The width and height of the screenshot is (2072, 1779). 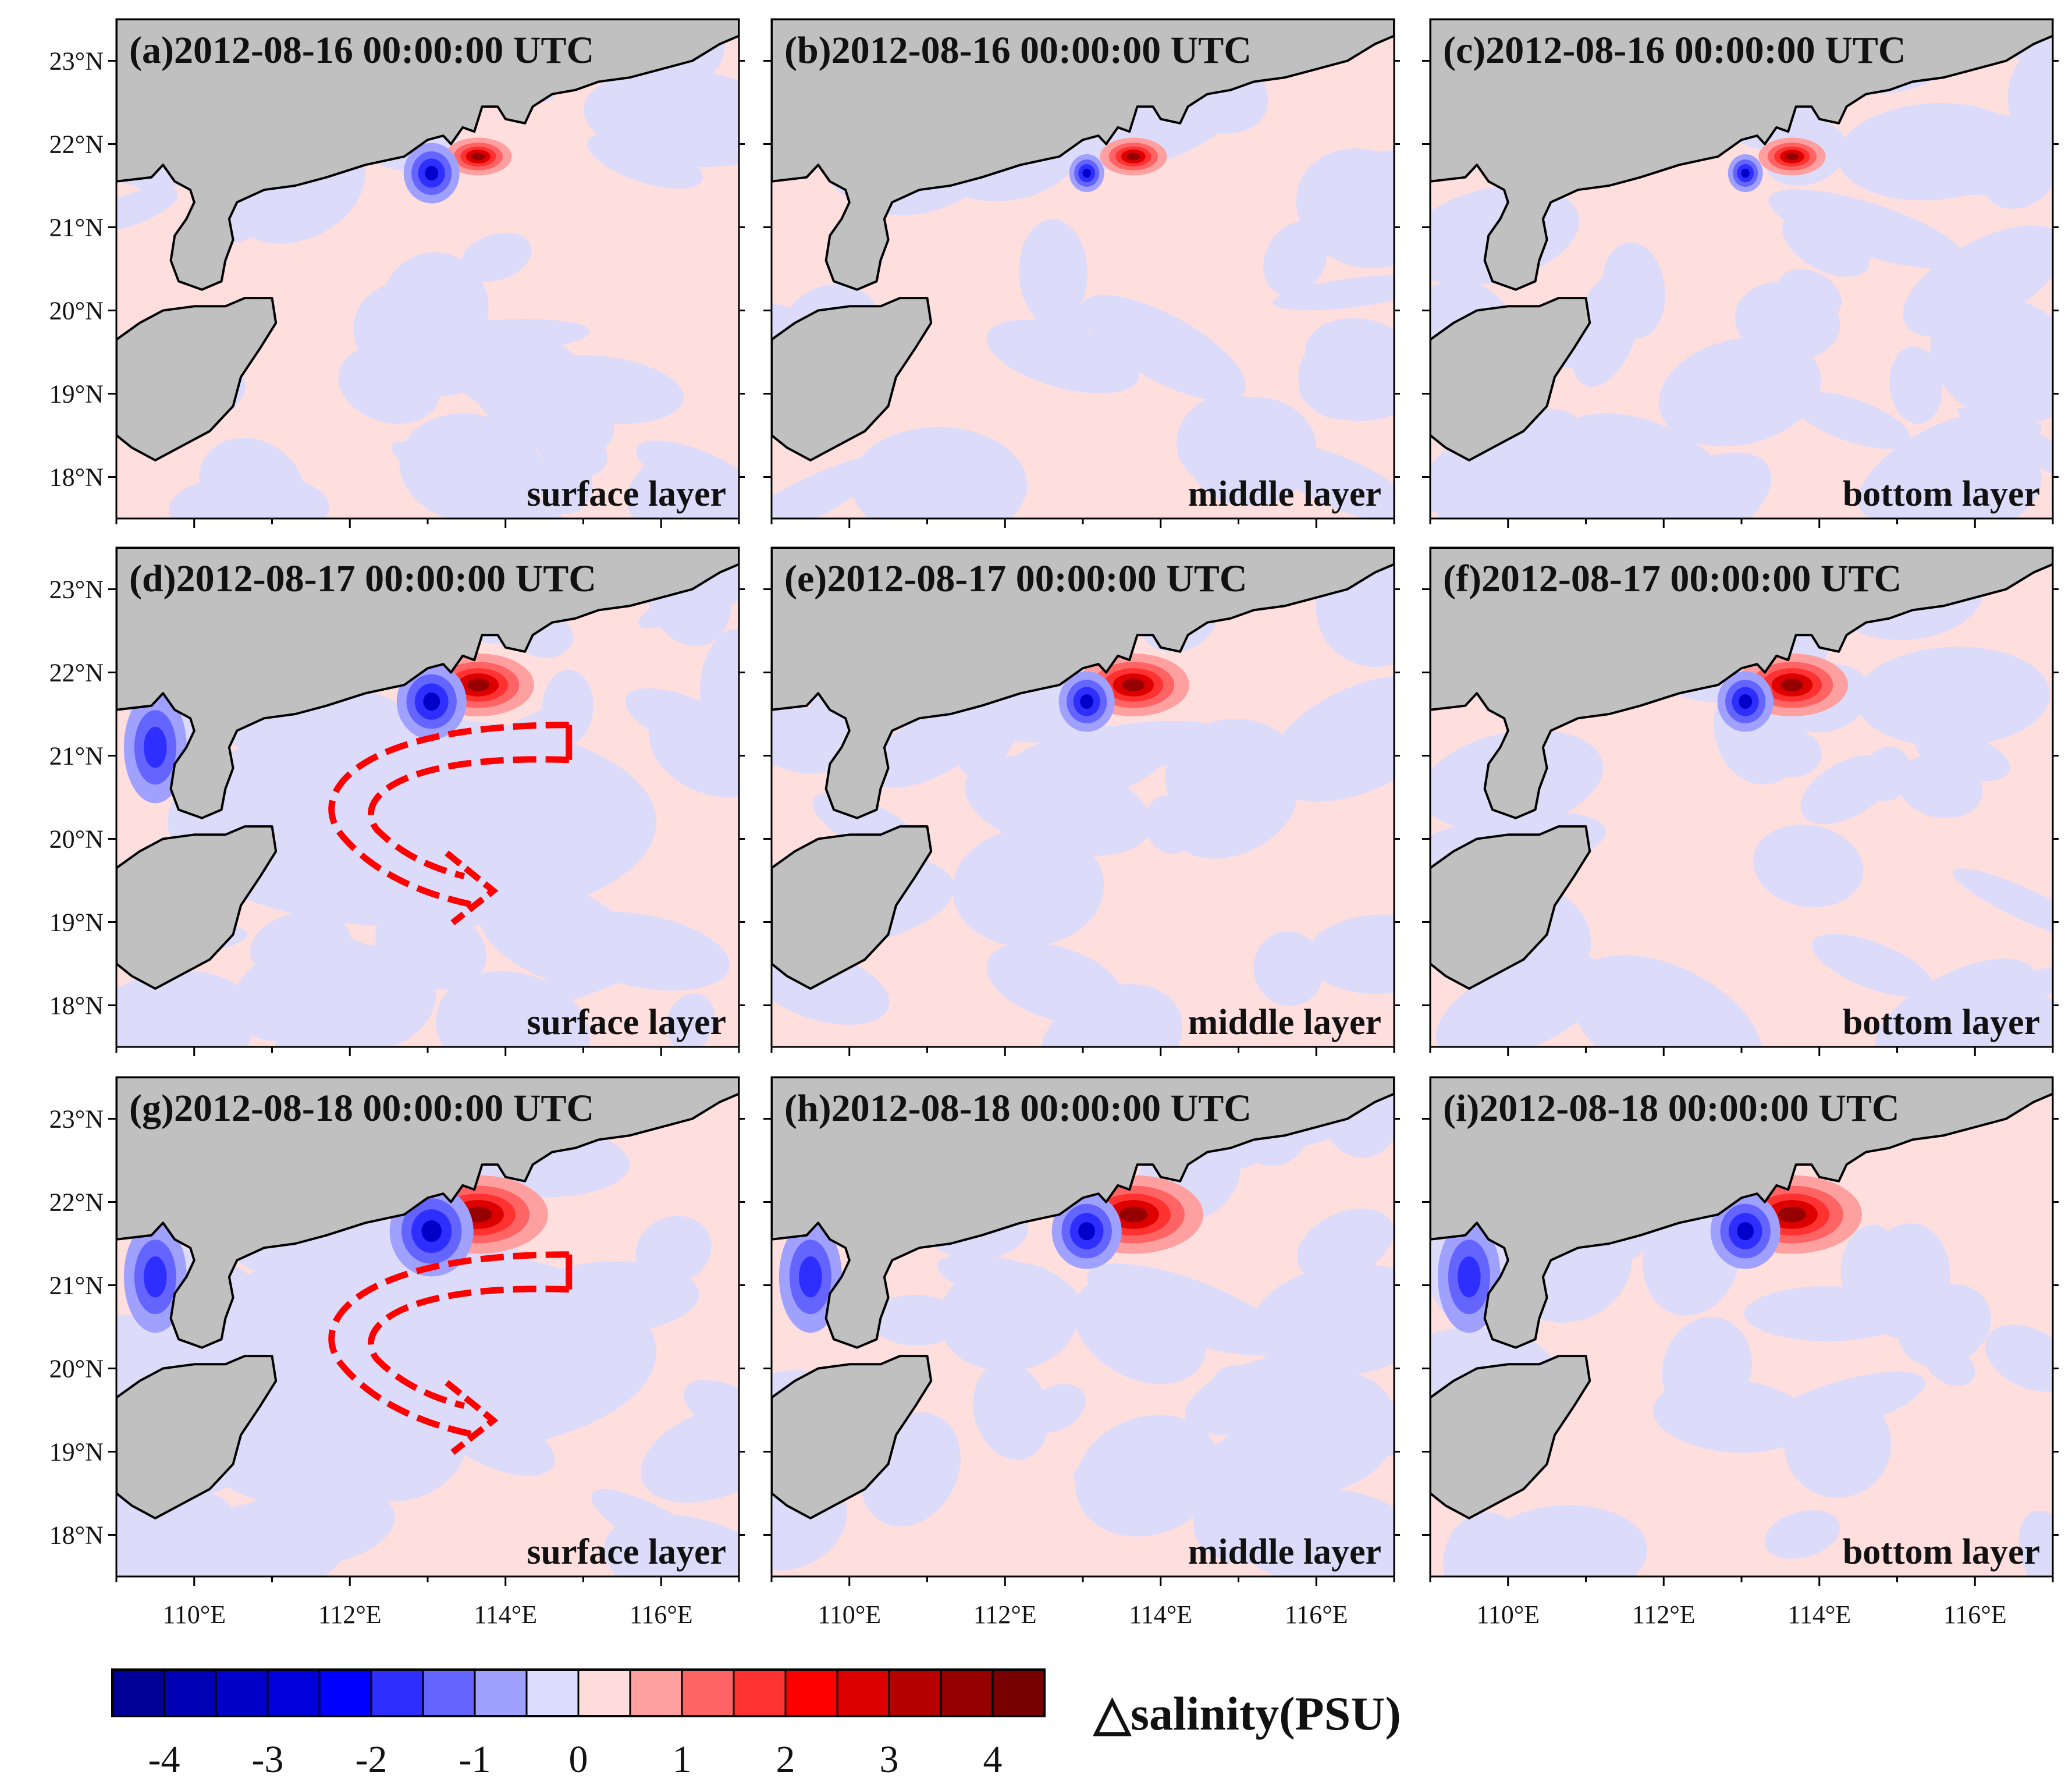 I want to click on arrow-head, so click(x=472, y=1418).